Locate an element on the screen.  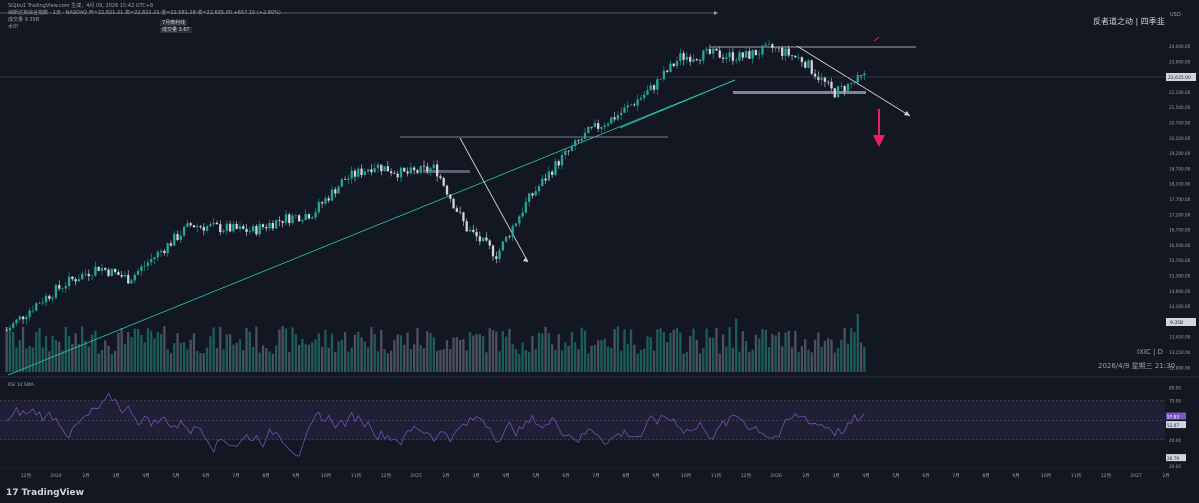
header-volume: 成交量 9.35B is located at coordinates (24, 20).